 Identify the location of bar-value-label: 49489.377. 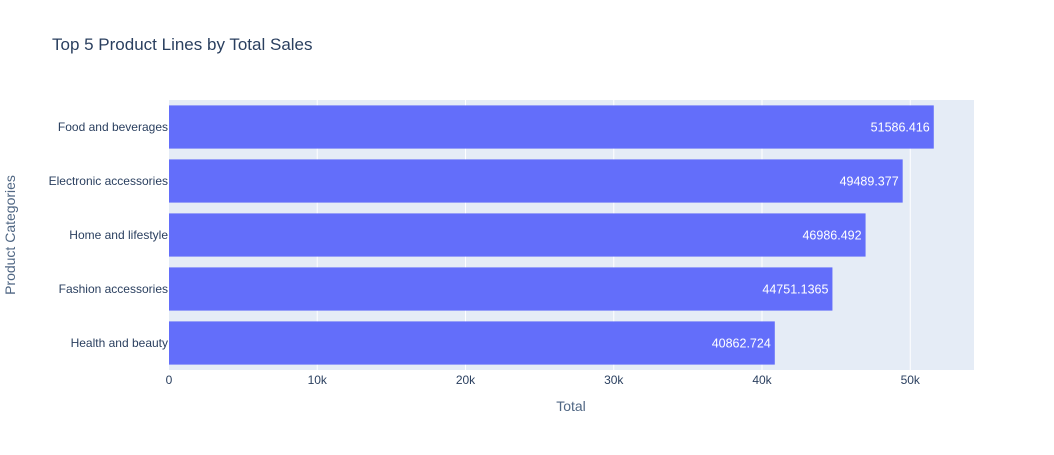
(869, 182).